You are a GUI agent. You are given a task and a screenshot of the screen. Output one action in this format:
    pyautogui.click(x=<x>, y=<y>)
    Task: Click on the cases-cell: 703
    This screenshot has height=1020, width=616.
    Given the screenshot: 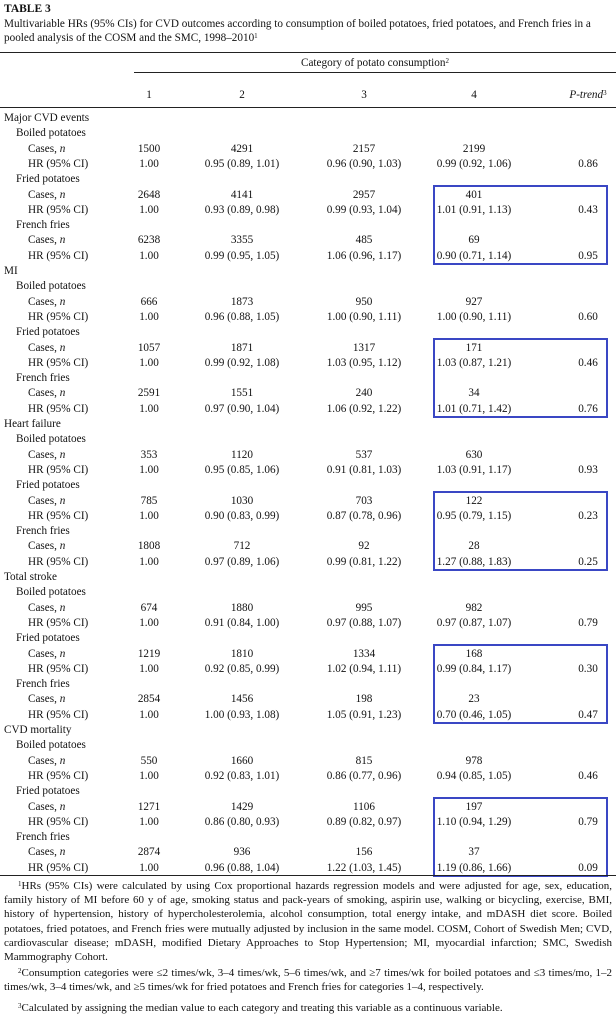 What is the action you would take?
    pyautogui.click(x=364, y=500)
    